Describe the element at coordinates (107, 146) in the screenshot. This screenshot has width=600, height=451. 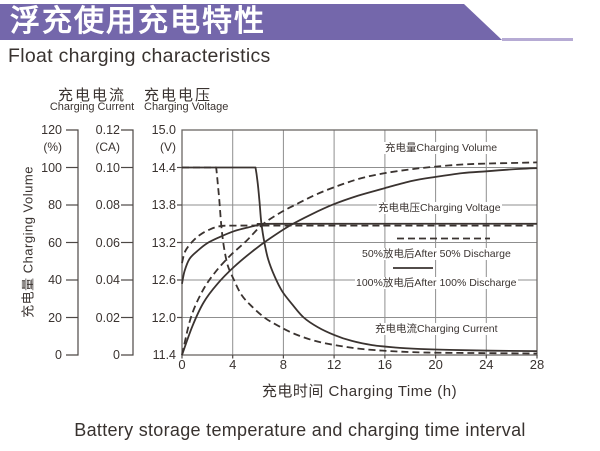
I see `current-unit: (CA)` at that location.